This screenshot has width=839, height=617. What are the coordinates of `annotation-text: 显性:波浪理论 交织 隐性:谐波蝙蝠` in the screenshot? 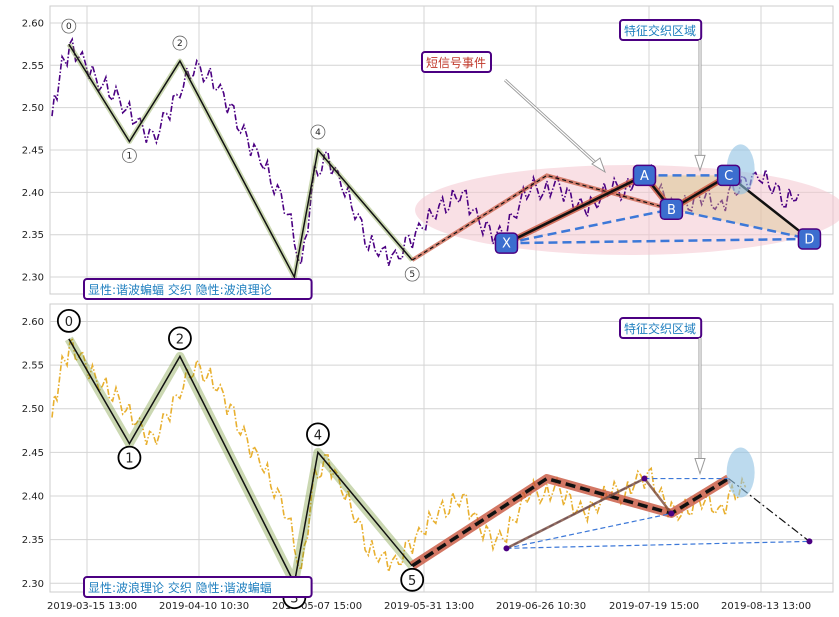 It's located at (180, 587).